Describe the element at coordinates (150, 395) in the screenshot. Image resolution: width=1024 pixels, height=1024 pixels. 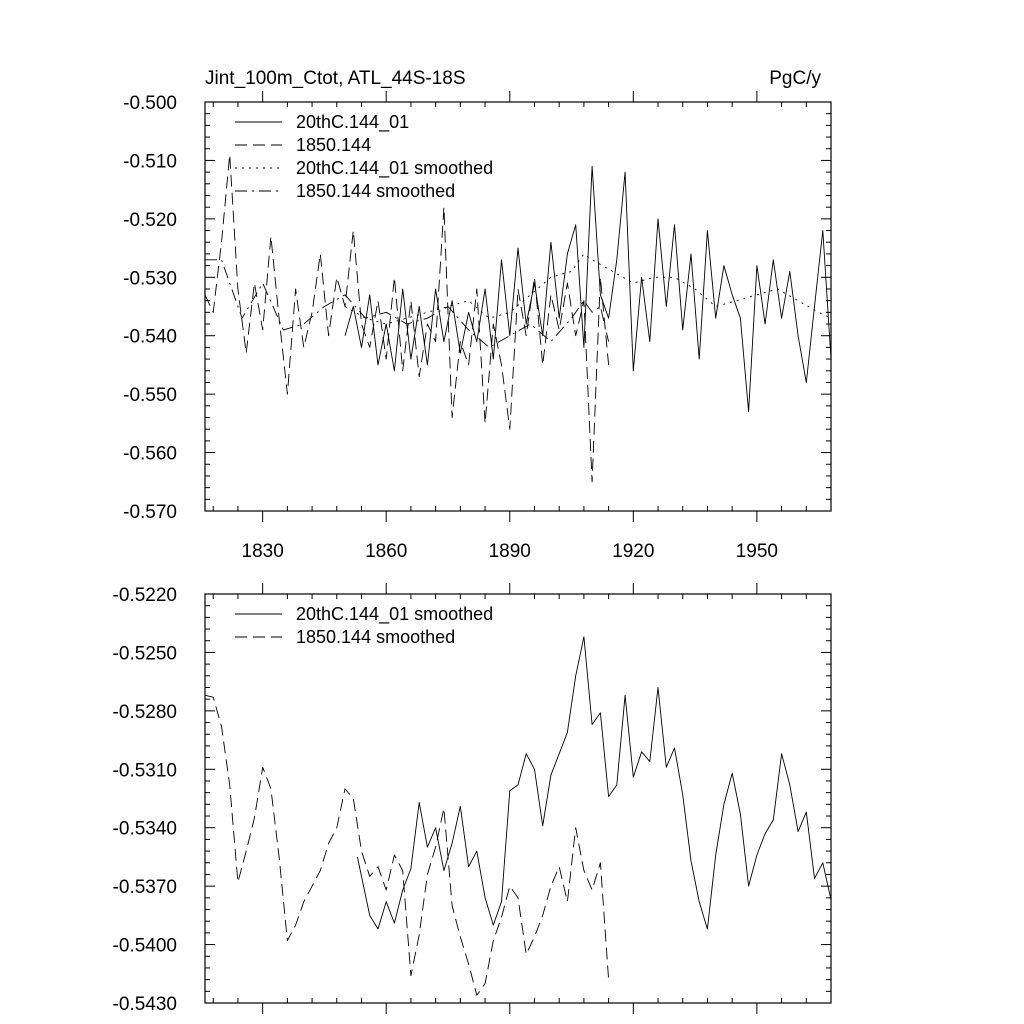
I see `y-tick-label: -0.550` at that location.